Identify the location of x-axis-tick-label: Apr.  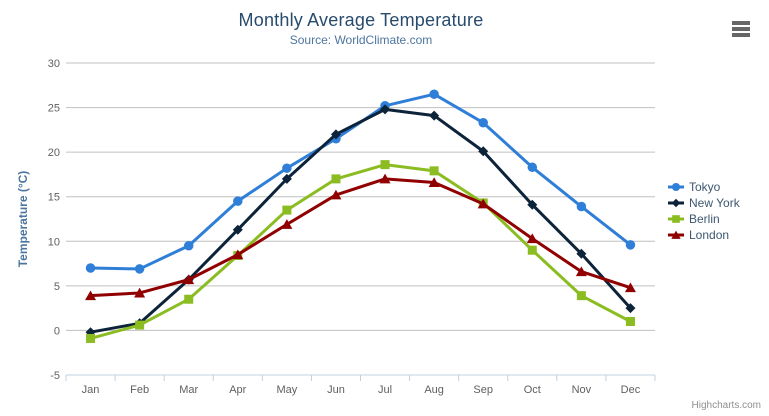
(237, 390).